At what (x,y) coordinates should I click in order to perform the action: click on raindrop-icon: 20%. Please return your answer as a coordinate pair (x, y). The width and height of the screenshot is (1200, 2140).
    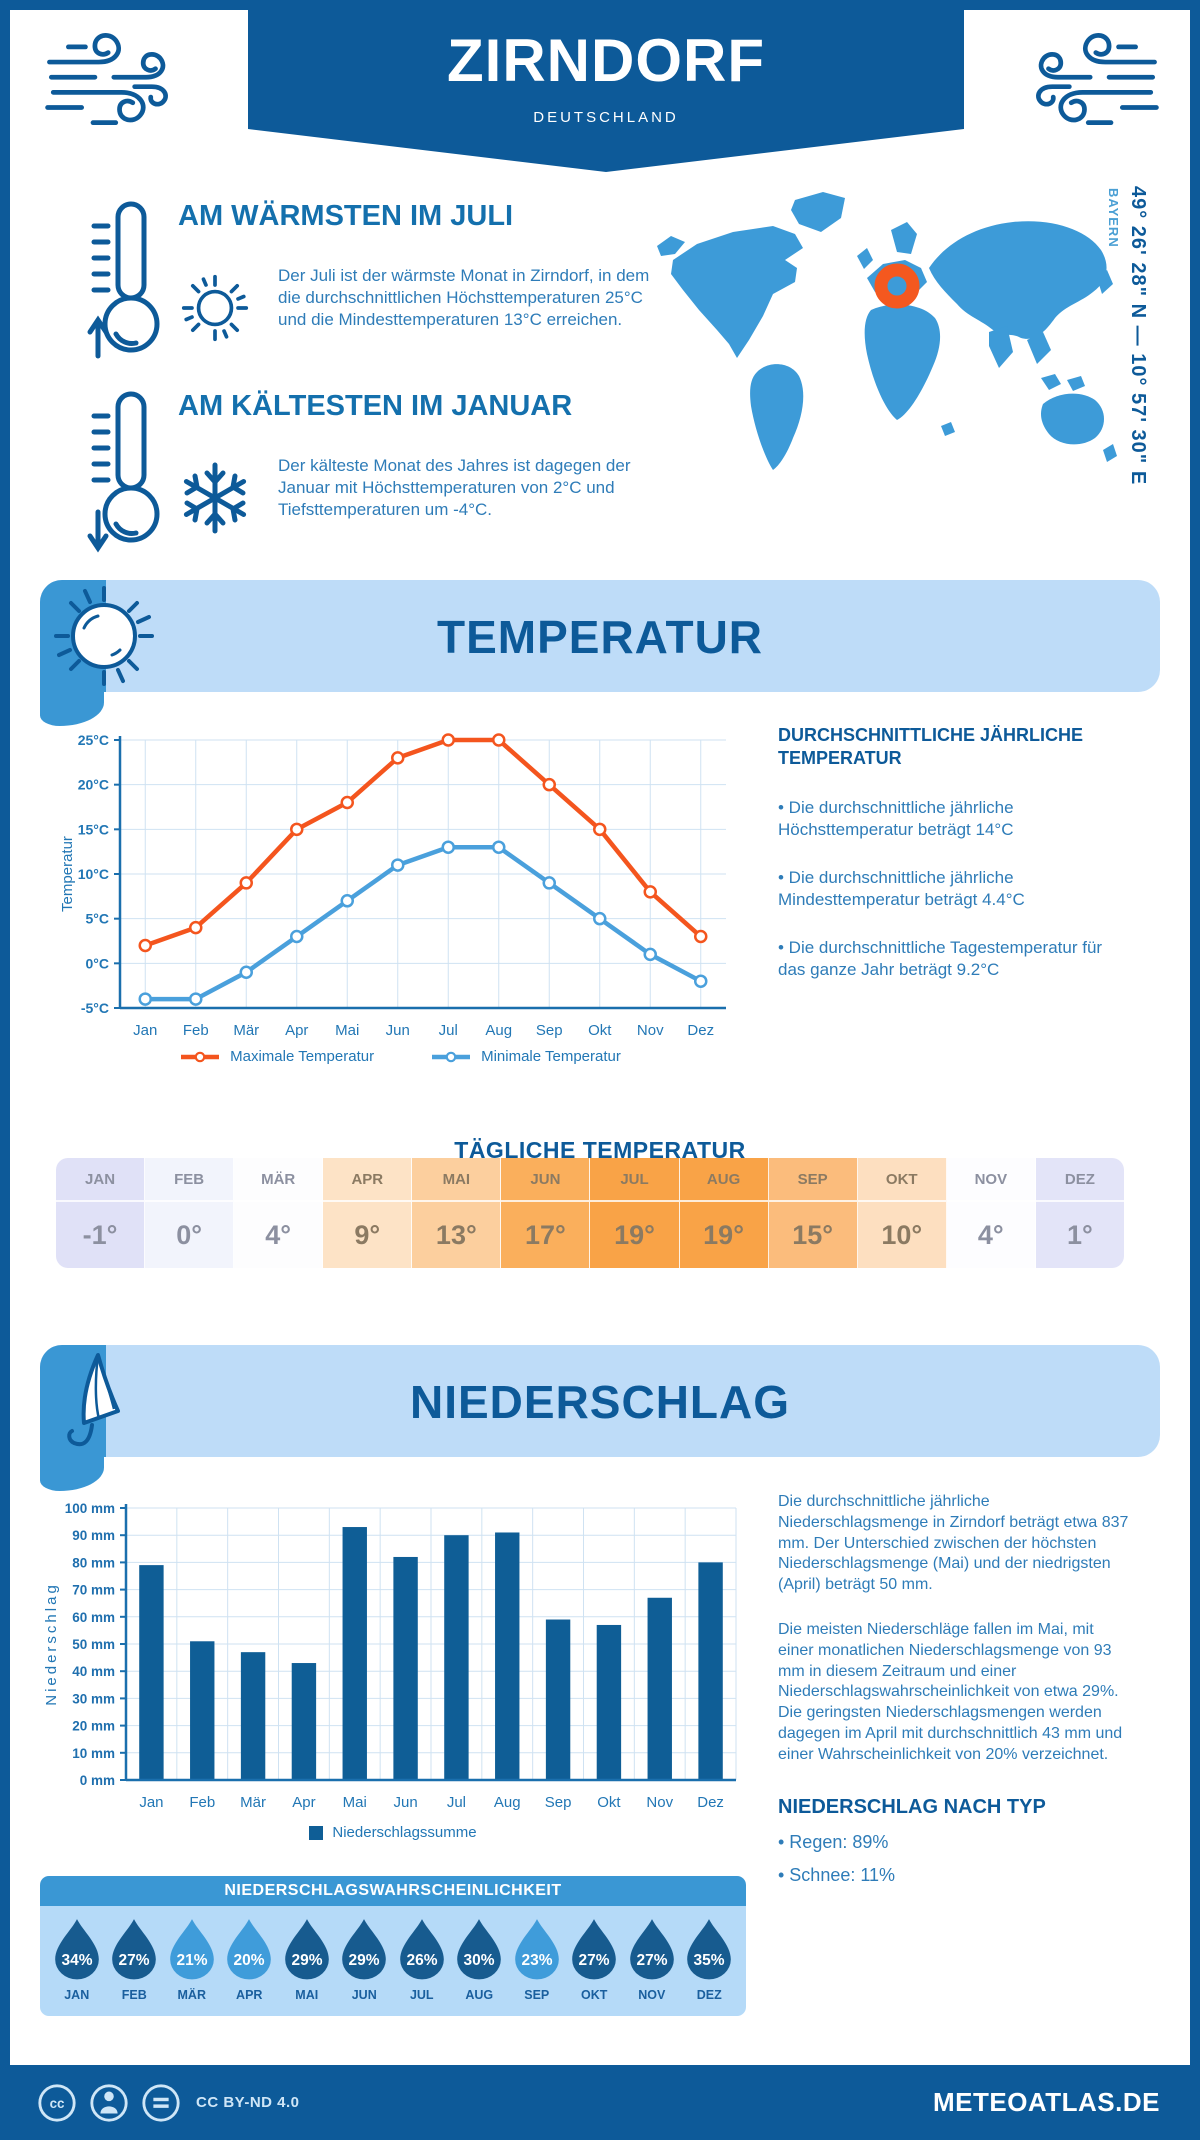
    Looking at the image, I should click on (249, 1949).